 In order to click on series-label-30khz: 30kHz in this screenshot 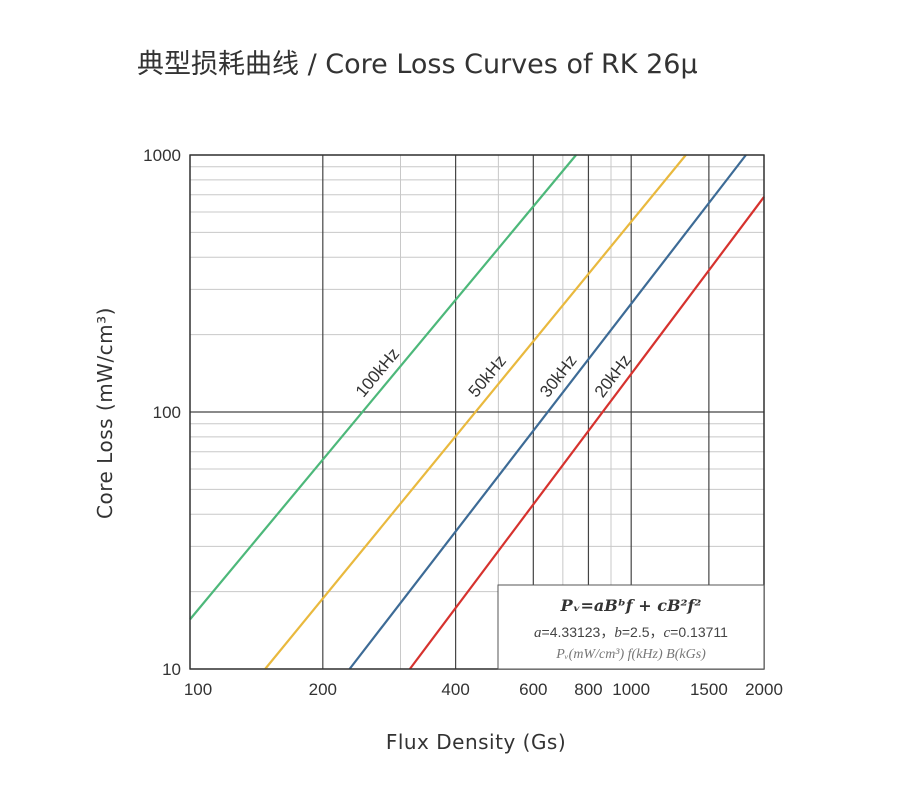, I will do `click(558, 376)`.